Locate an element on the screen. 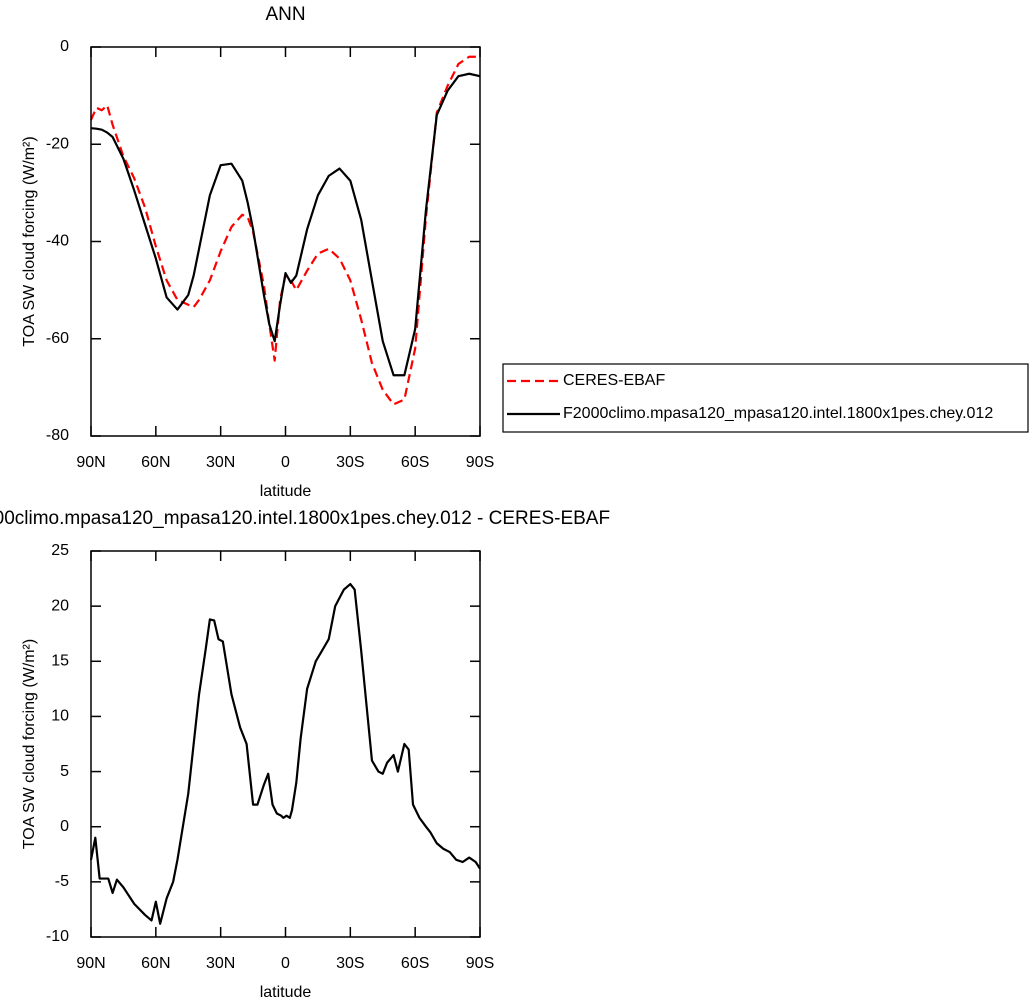 This screenshot has height=1007, width=1036. y-tick-label: -80 is located at coordinates (57, 435).